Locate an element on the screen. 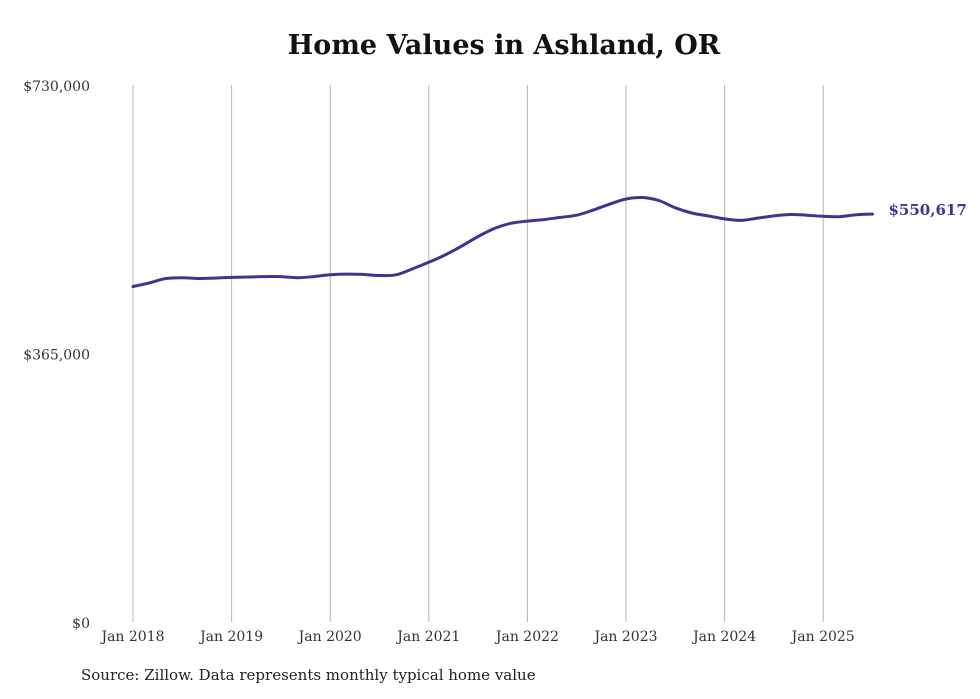  x-tick-label: Jan 2019 is located at coordinates (230, 637).